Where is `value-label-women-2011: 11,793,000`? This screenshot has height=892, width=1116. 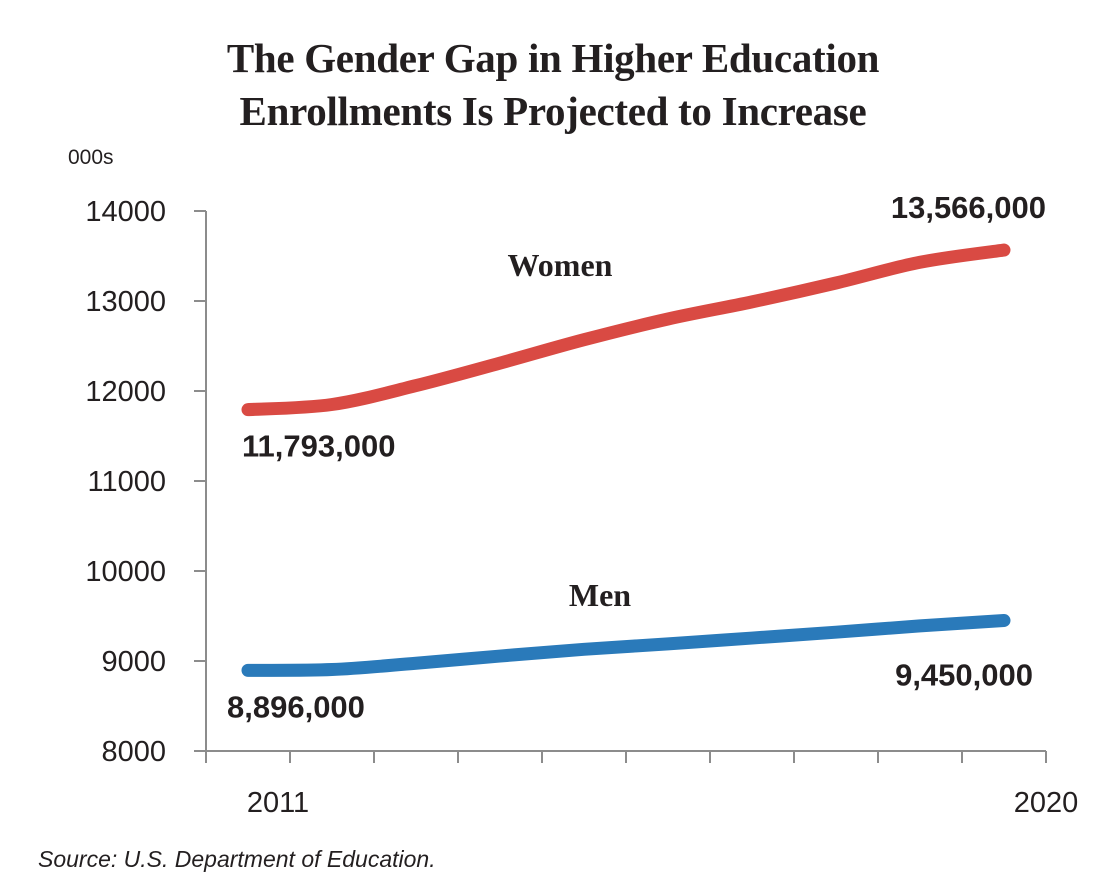
value-label-women-2011: 11,793,000 is located at coordinates (318, 446).